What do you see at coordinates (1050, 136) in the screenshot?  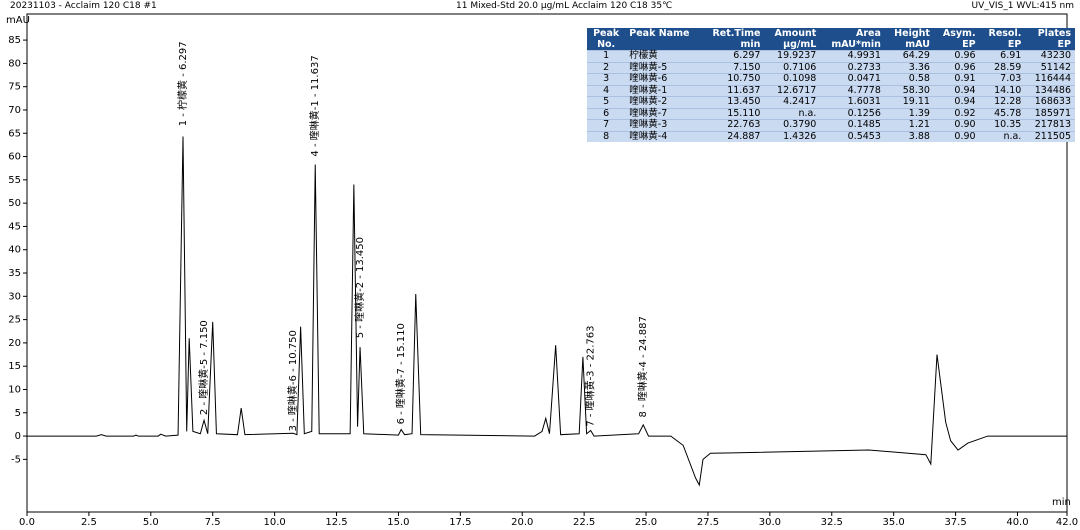 I see `table-cell: 211505` at bounding box center [1050, 136].